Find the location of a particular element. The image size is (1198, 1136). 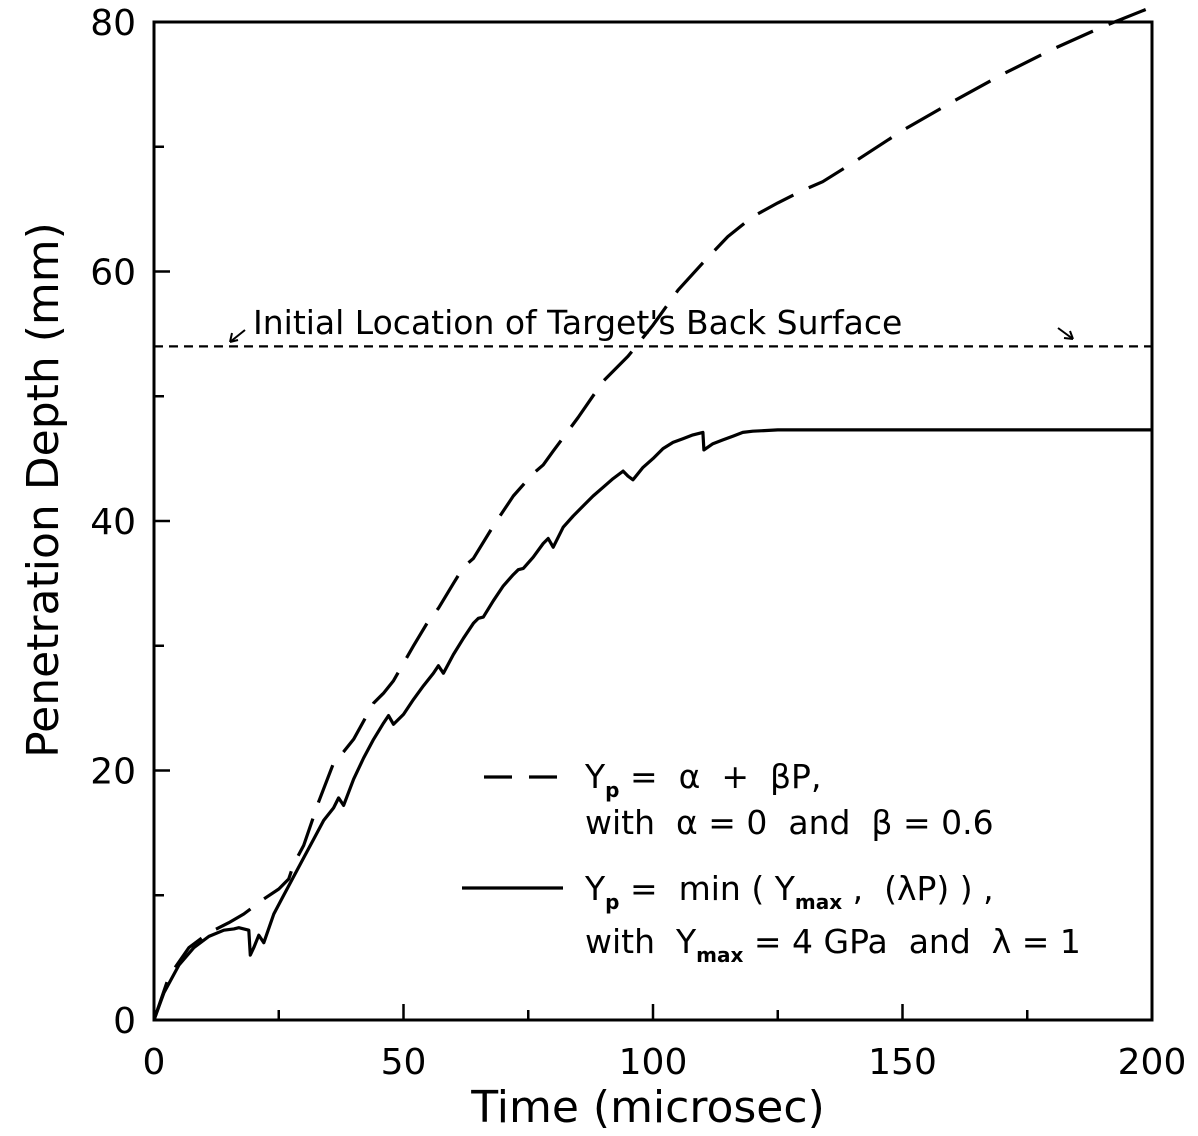

legend-solid-line1: Yp = min ( Ymax , (λP) ) , is located at coordinates (789, 891).